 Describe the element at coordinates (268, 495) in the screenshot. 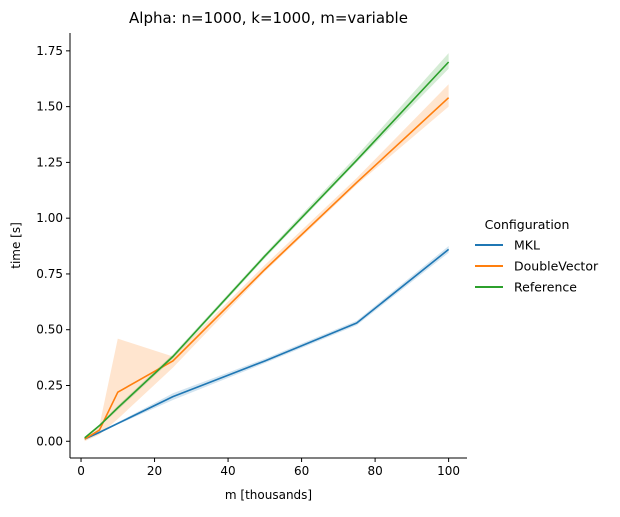

I see `x-axis-label: m [thousands]` at that location.